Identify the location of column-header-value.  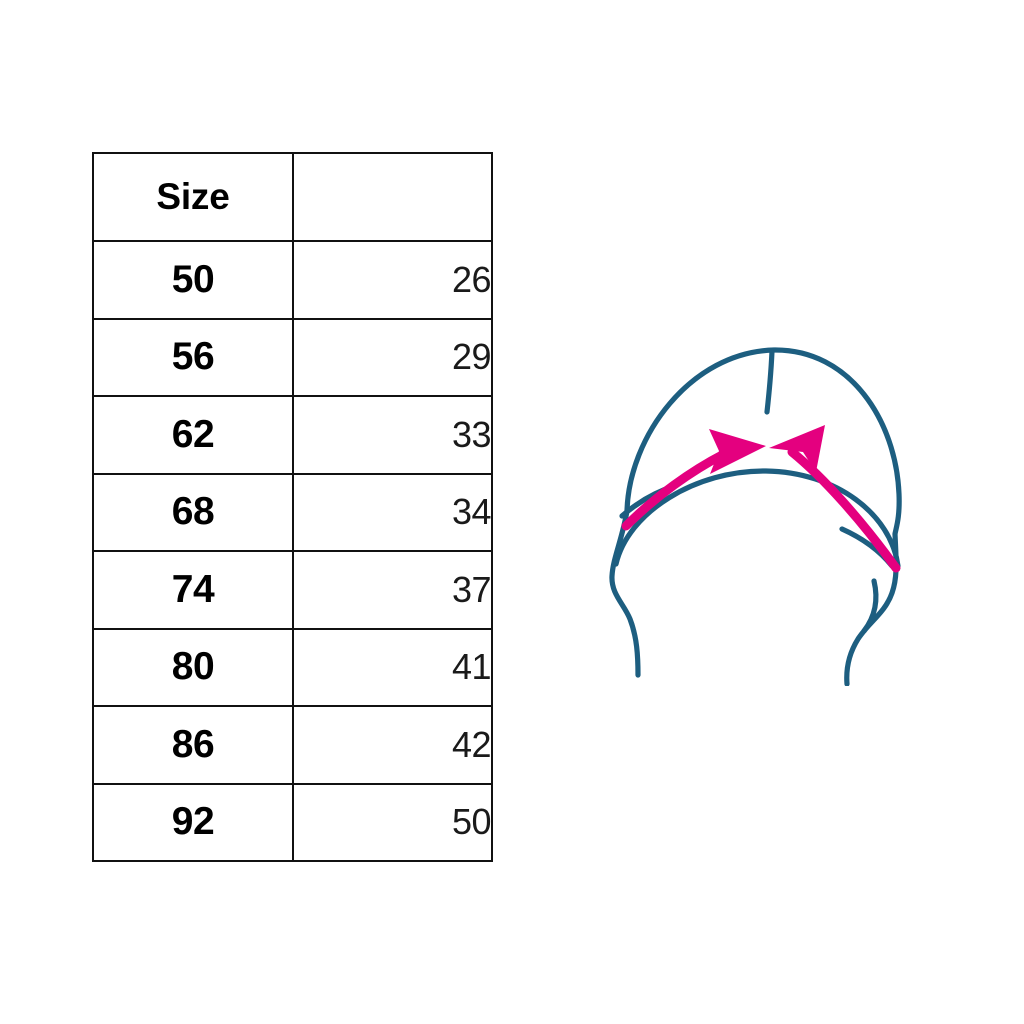
(392, 197).